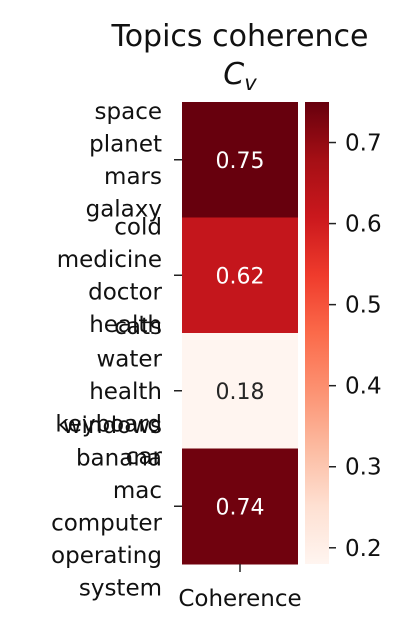 The width and height of the screenshot is (412, 635). I want to click on x-axis: Coherence, so click(240, 588).